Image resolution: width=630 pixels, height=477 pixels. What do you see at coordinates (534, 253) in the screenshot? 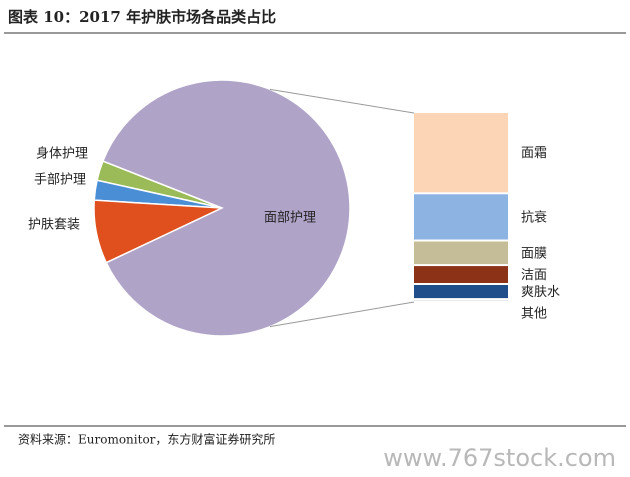
I see `segment-label: 面膜` at bounding box center [534, 253].